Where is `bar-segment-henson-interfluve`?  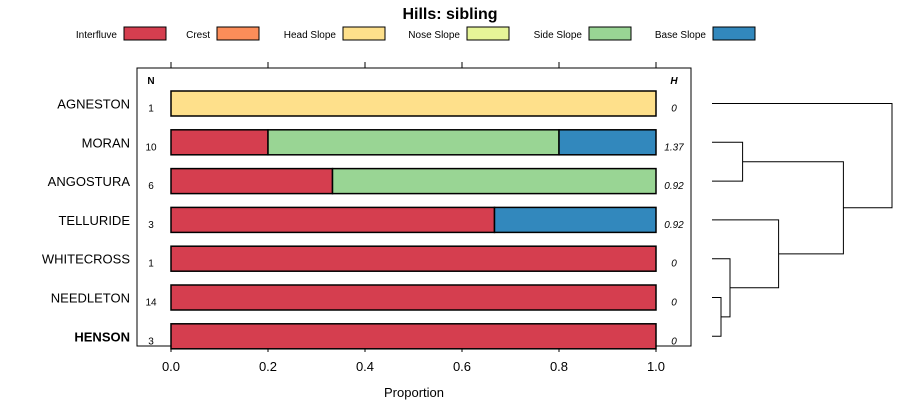
bar-segment-henson-interfluve is located at coordinates (413, 336).